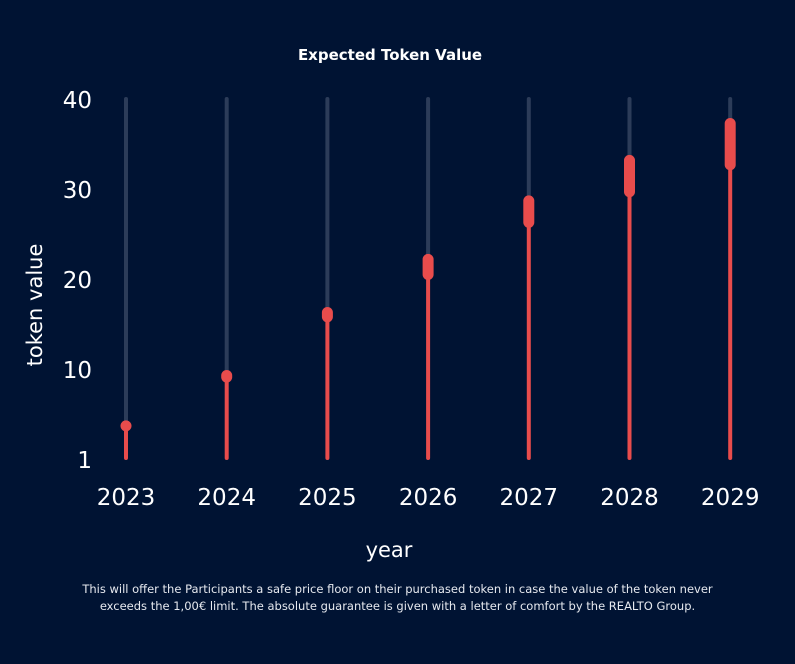 This screenshot has width=795, height=664. I want to click on y-axis-ticks: 1 10 20 30 40, so click(77, 281).